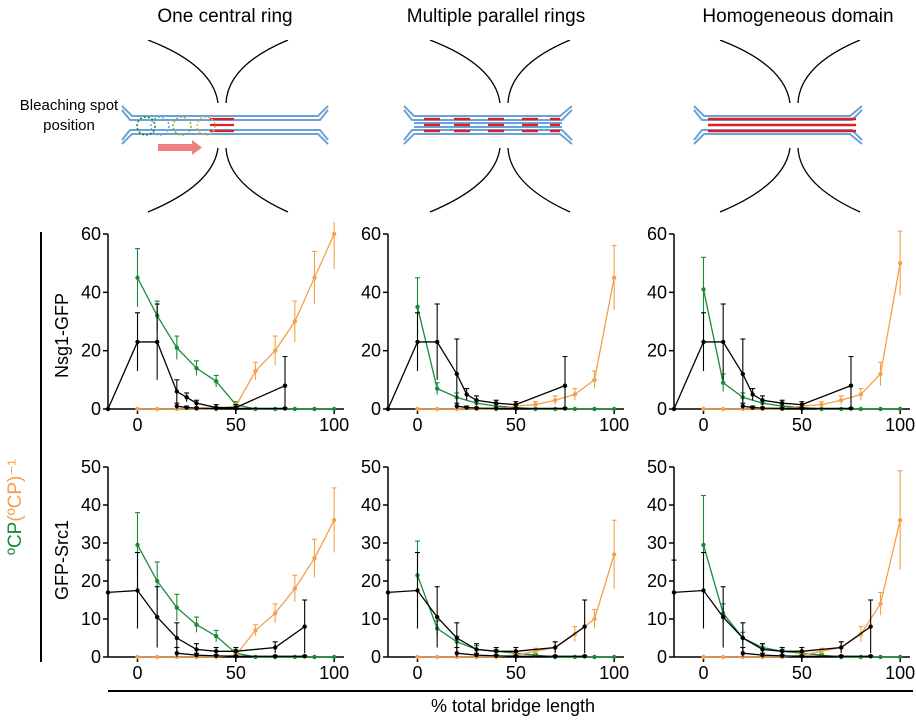  What do you see at coordinates (180, 147) in the screenshot?
I see `arrow-icon` at bounding box center [180, 147].